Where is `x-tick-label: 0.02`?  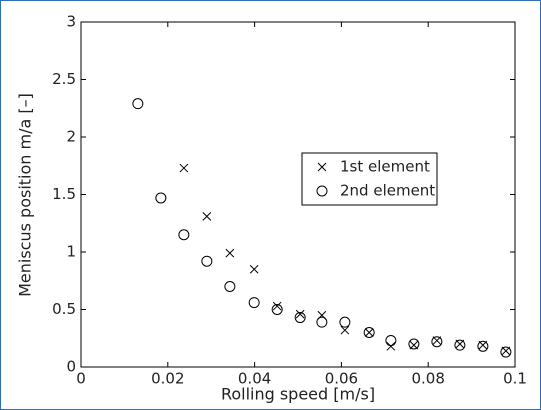
x-tick-label: 0.02 is located at coordinates (167, 379).